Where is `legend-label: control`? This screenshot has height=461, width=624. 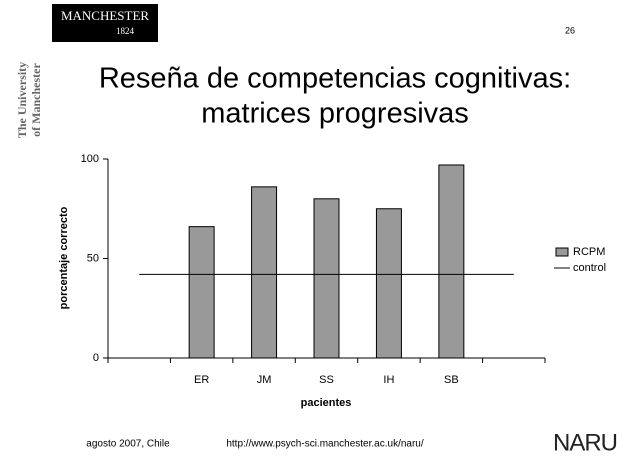 legend-label: control is located at coordinates (589, 268).